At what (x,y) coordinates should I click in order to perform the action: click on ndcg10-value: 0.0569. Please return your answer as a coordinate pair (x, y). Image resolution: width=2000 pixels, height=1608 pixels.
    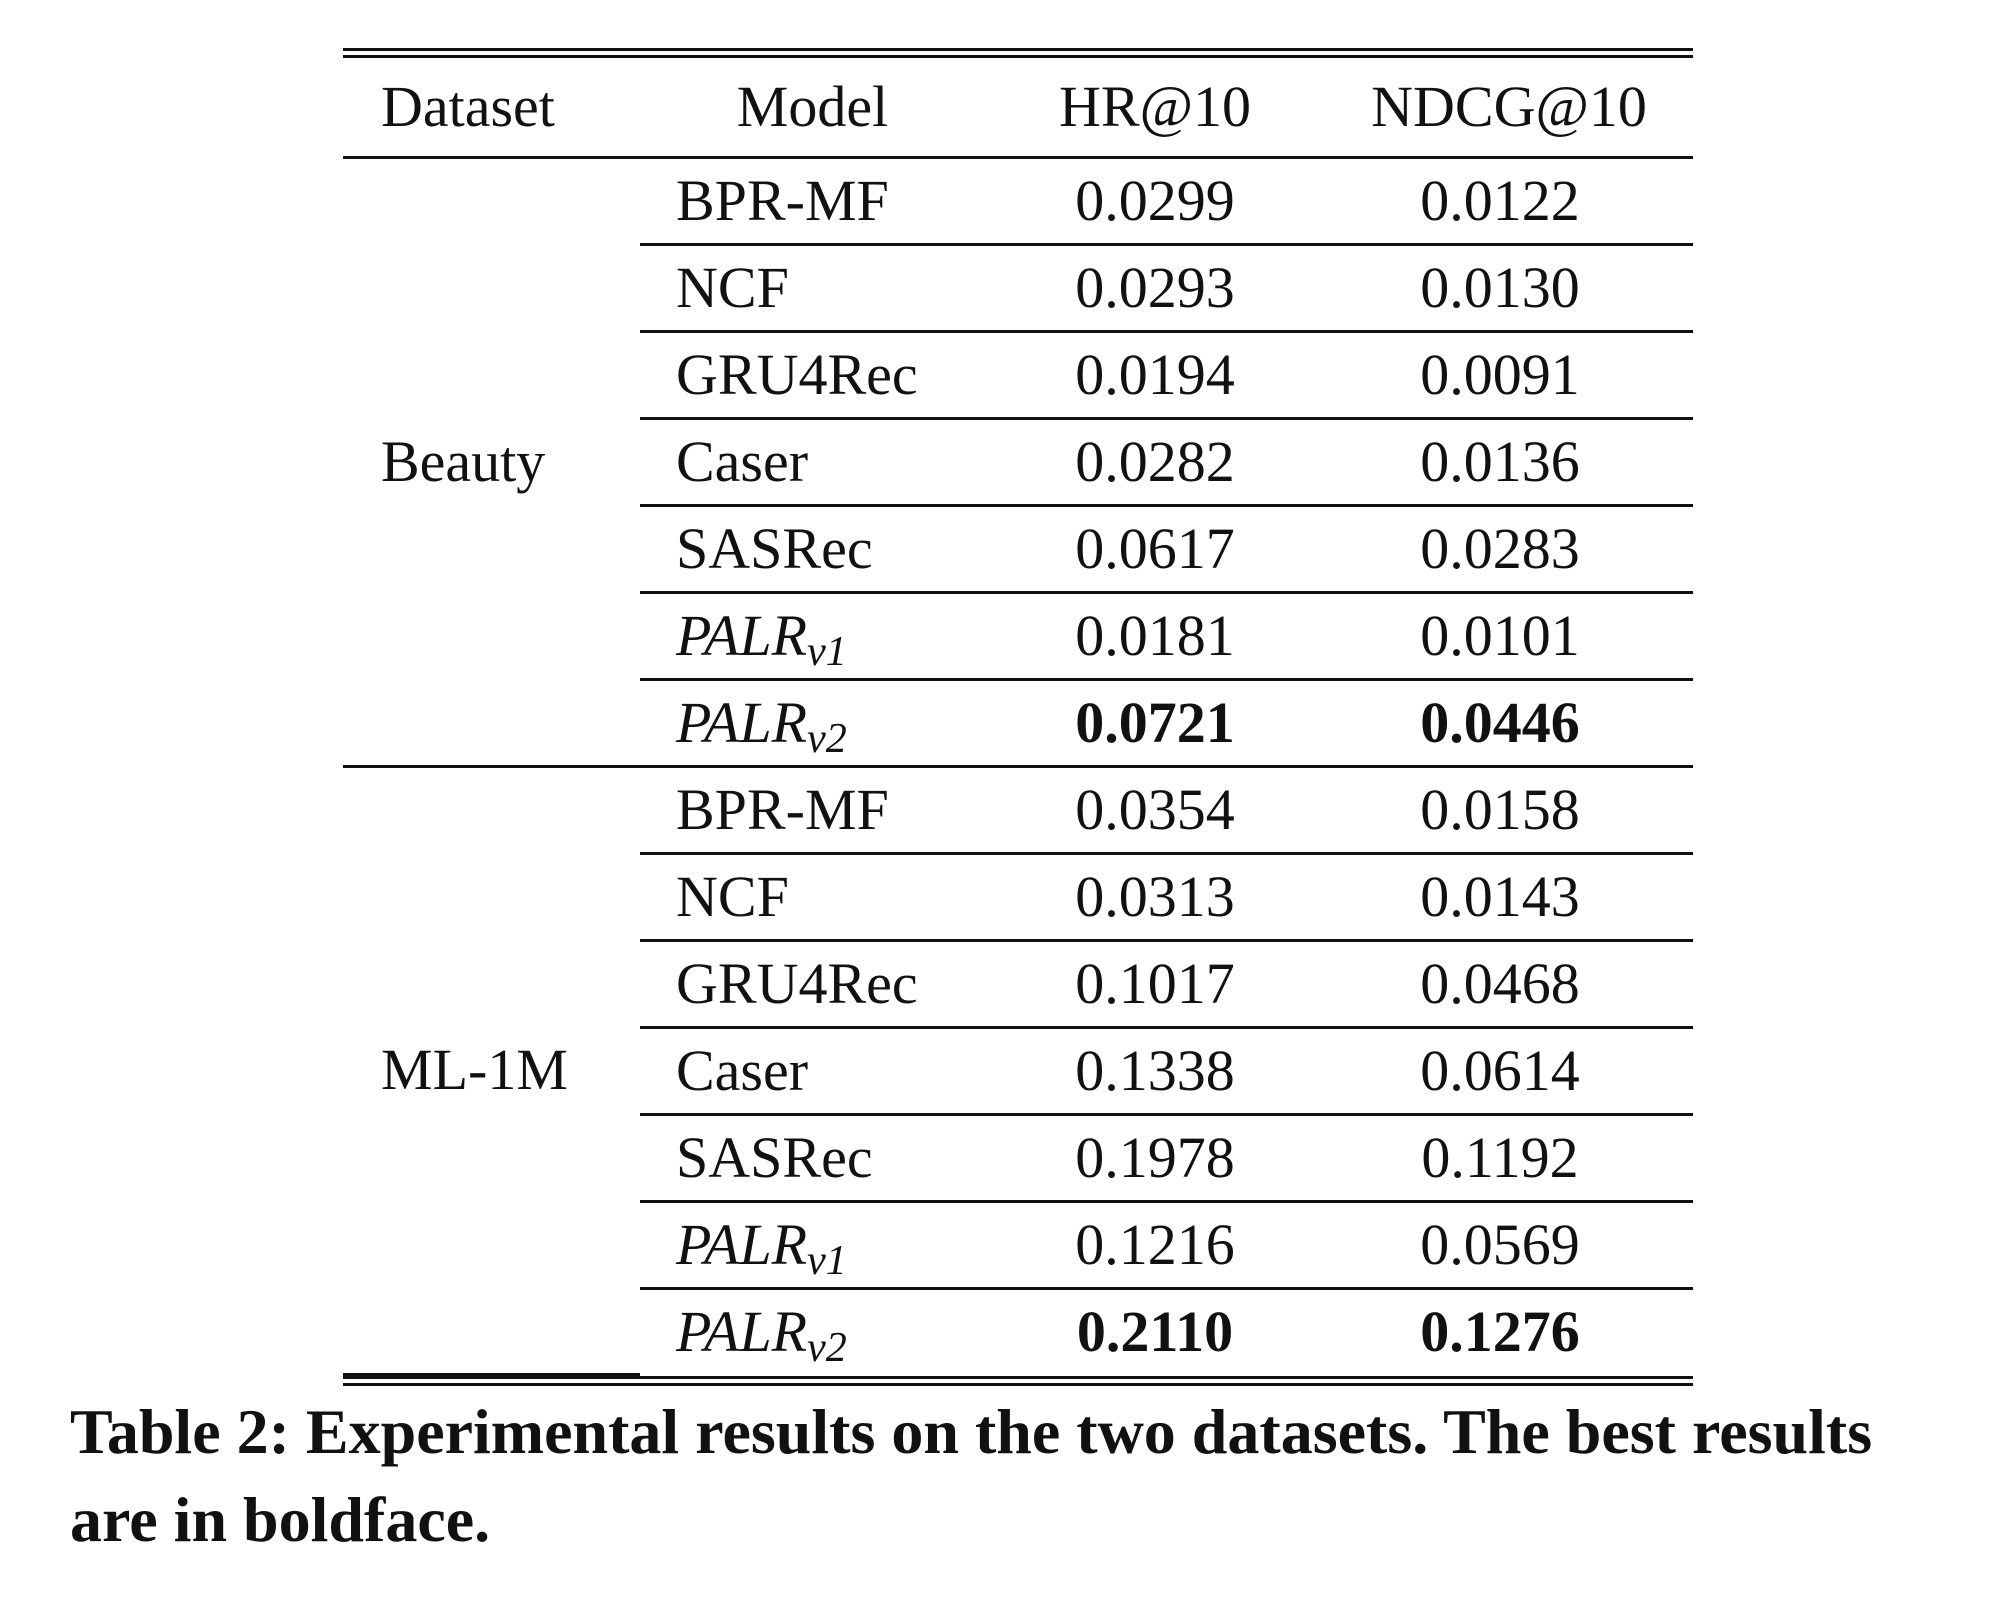
    Looking at the image, I should click on (1509, 1245).